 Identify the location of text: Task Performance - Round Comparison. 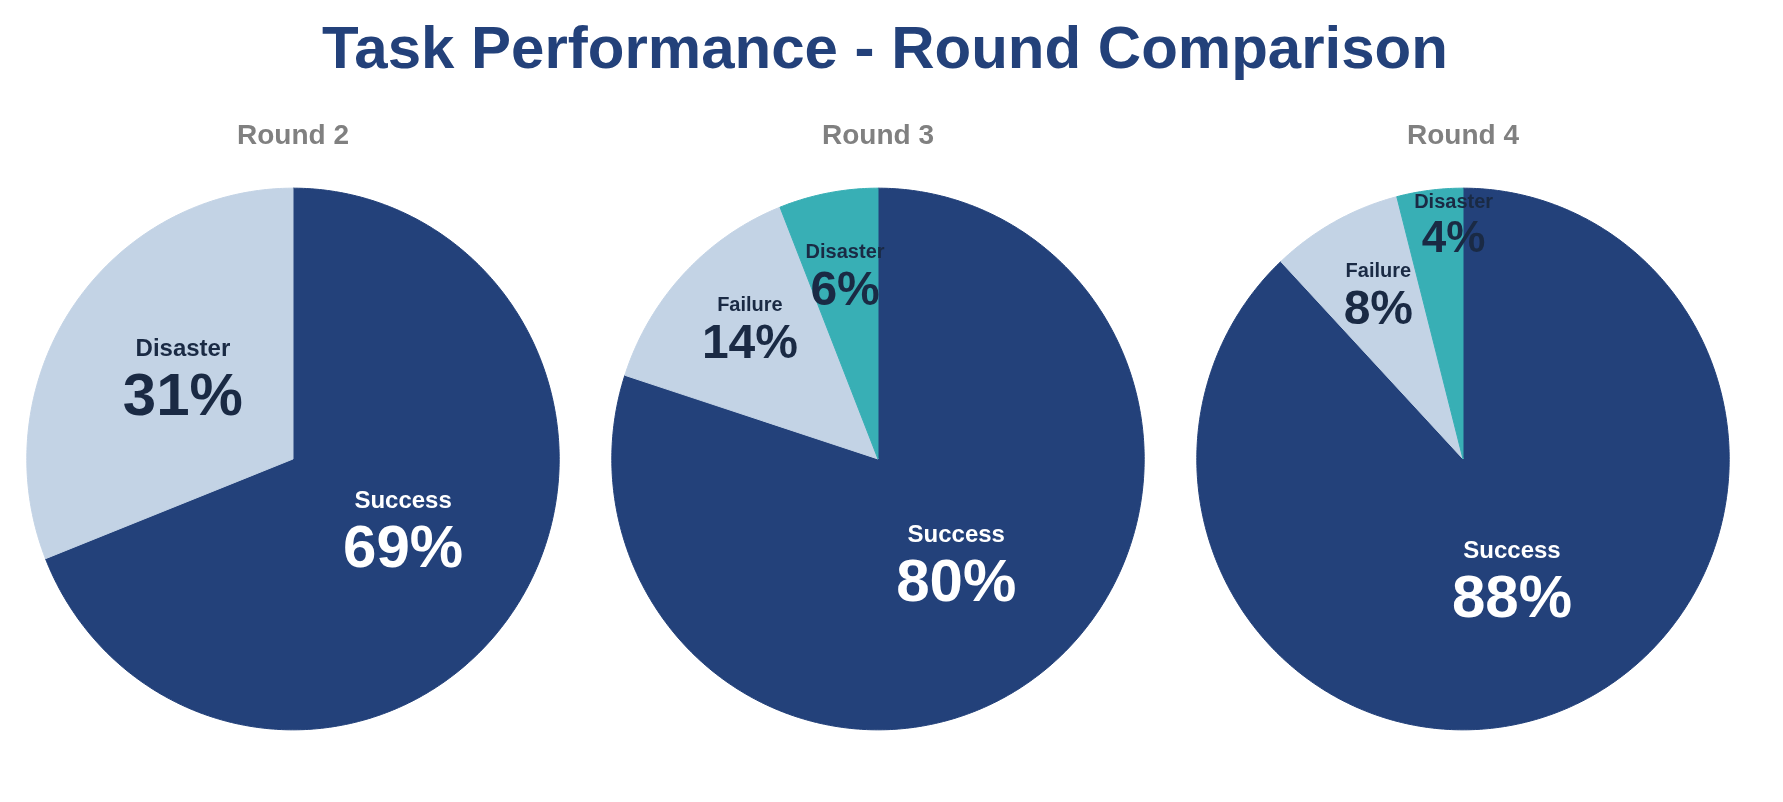
(885, 48).